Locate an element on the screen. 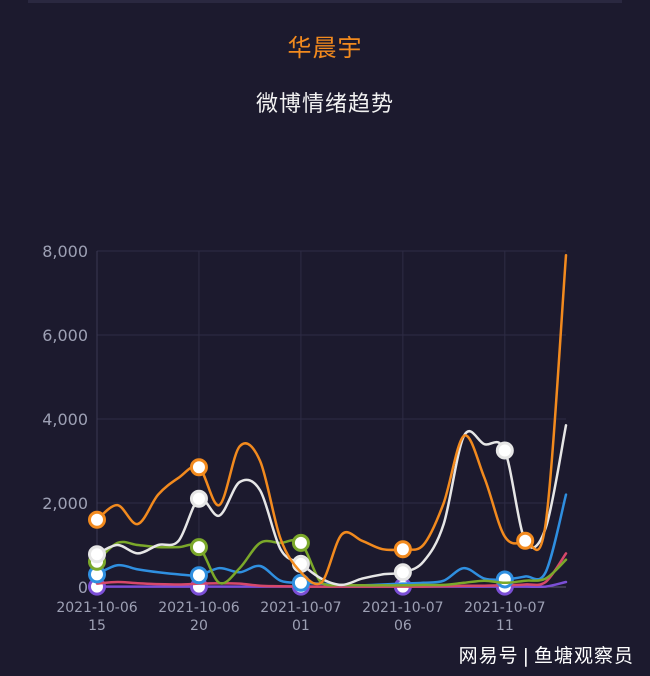 This screenshot has width=650, height=676. y-tick-label: 6,000 is located at coordinates (65, 335).